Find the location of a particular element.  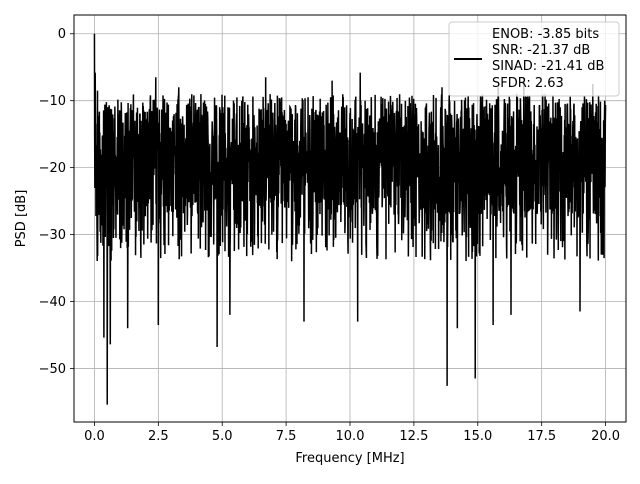

x-tick-label: 2.5 is located at coordinates (158, 436).